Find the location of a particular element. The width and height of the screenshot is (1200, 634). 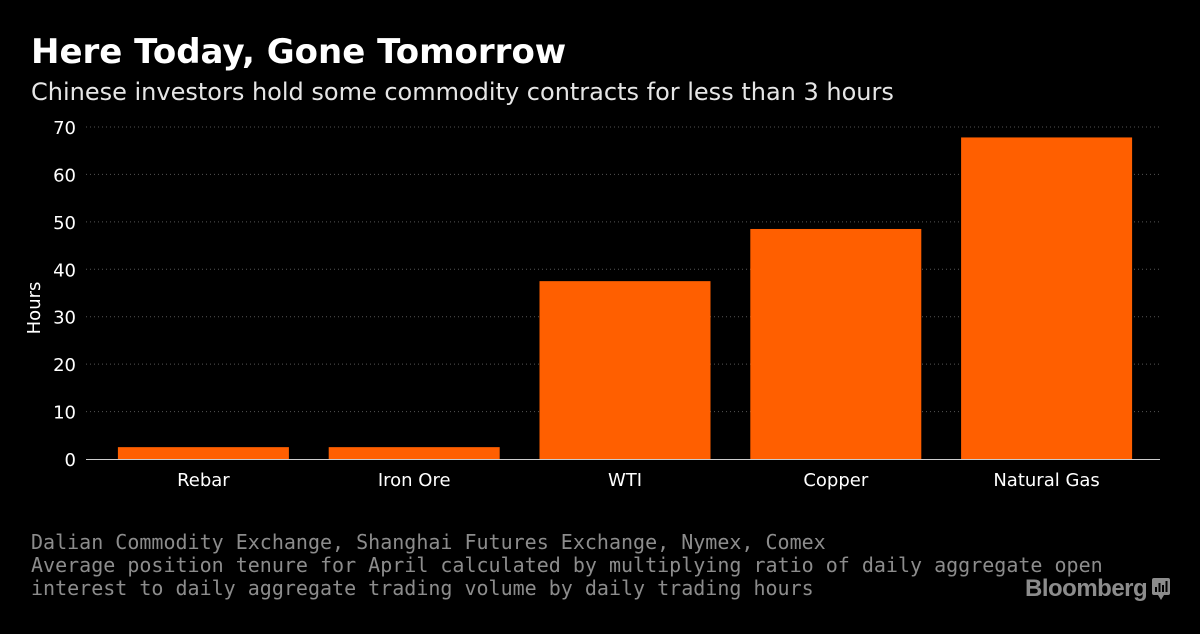

bar-copper is located at coordinates (836, 343).